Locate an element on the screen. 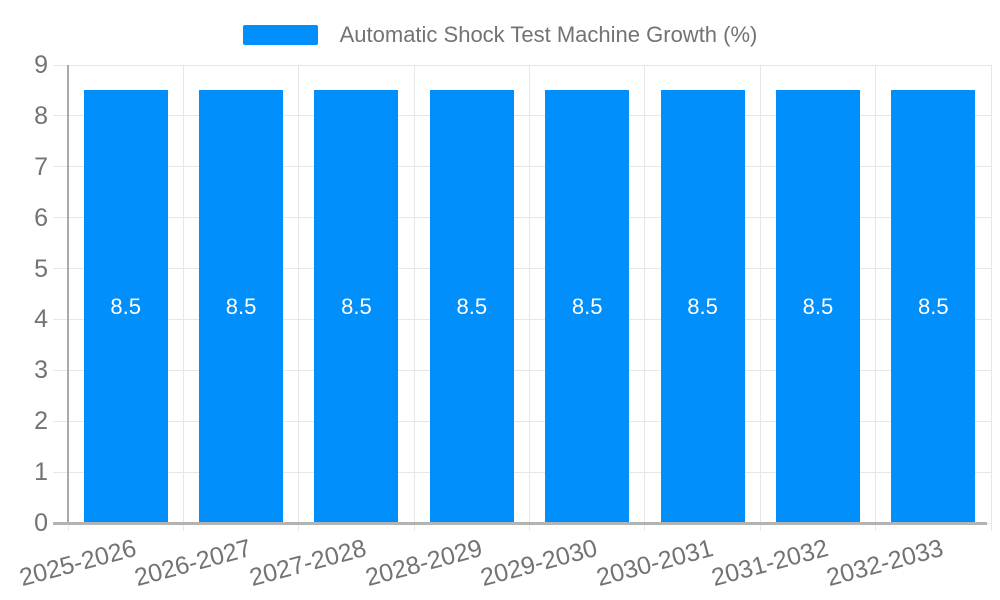  y-axis-label: 2 is located at coordinates (41, 421).